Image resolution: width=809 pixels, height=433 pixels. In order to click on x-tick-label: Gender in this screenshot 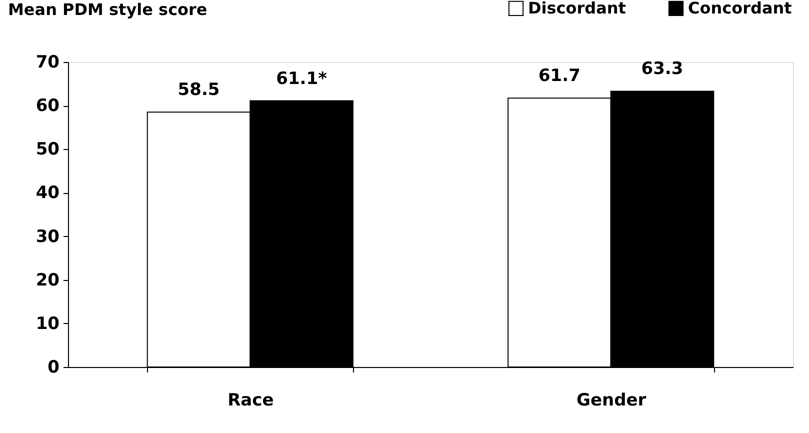, I will do `click(611, 400)`.